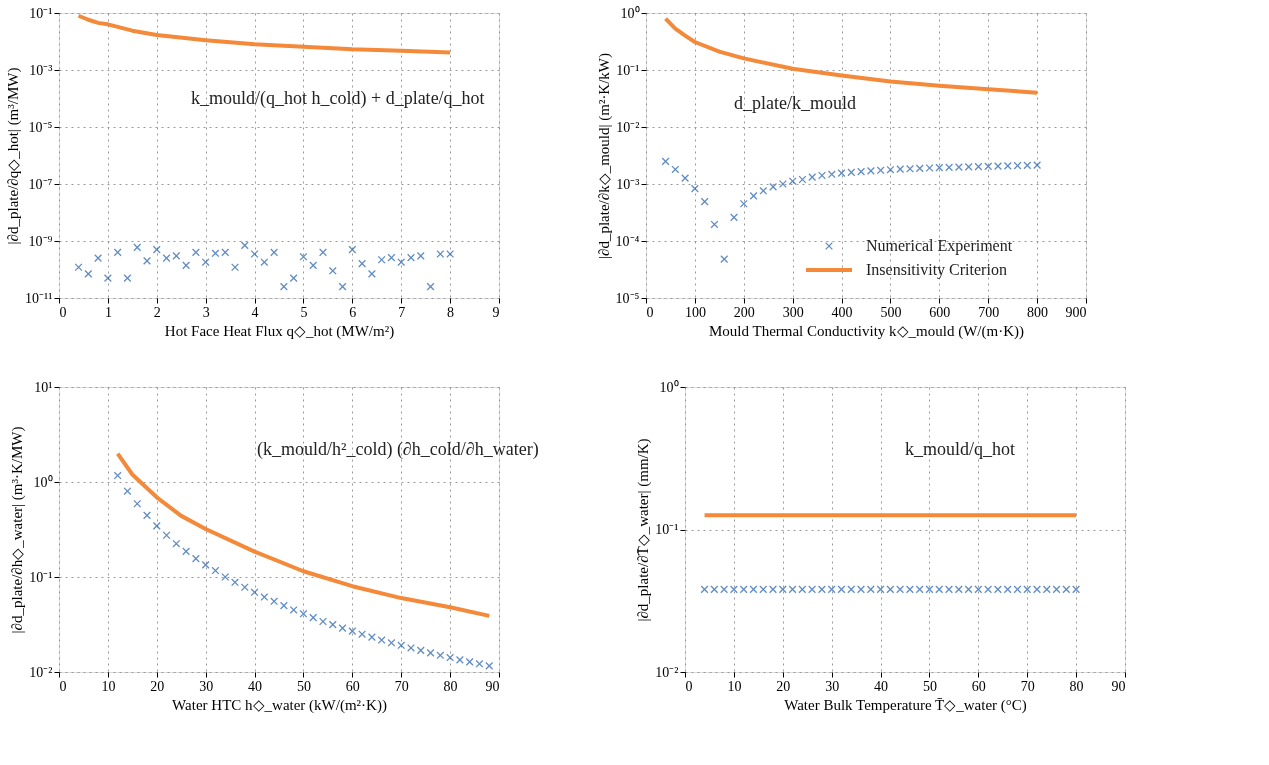 Image resolution: width=1269 pixels, height=765 pixels. What do you see at coordinates (40, 184) in the screenshot?
I see `y-tick-label: 10⁻⁷` at bounding box center [40, 184].